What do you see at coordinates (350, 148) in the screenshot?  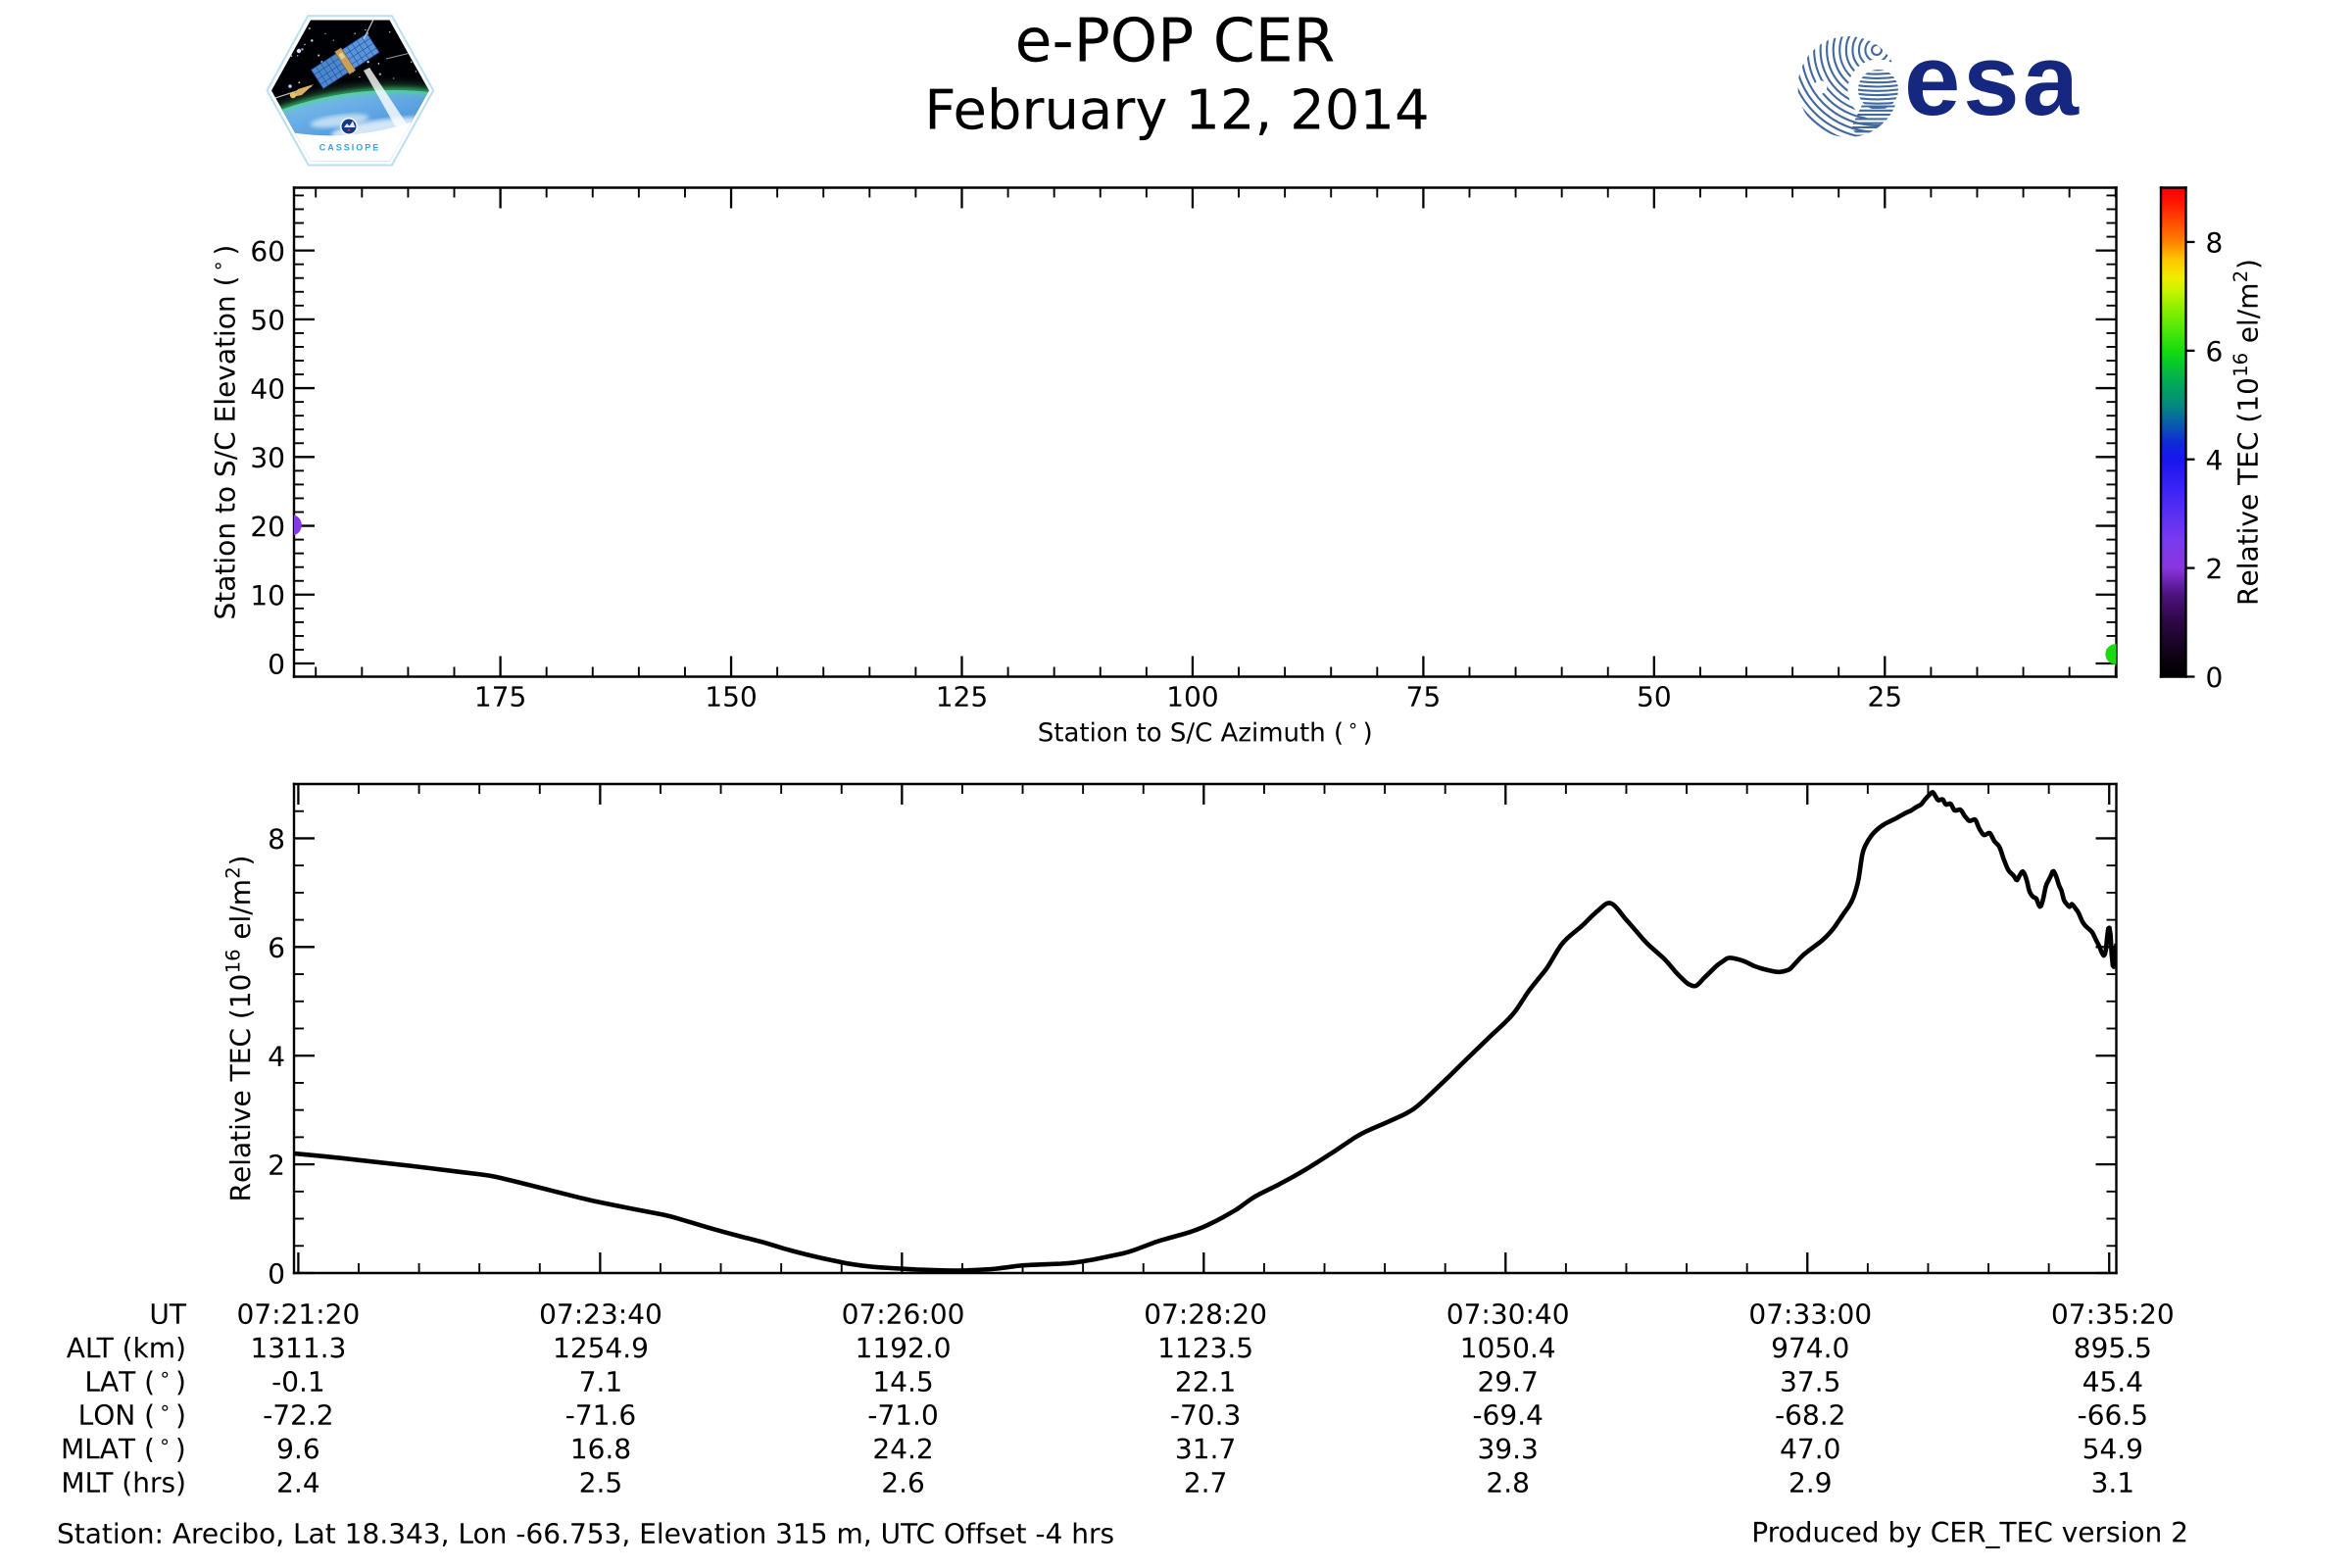 I see `svg-text: CASSIOPE` at bounding box center [350, 148].